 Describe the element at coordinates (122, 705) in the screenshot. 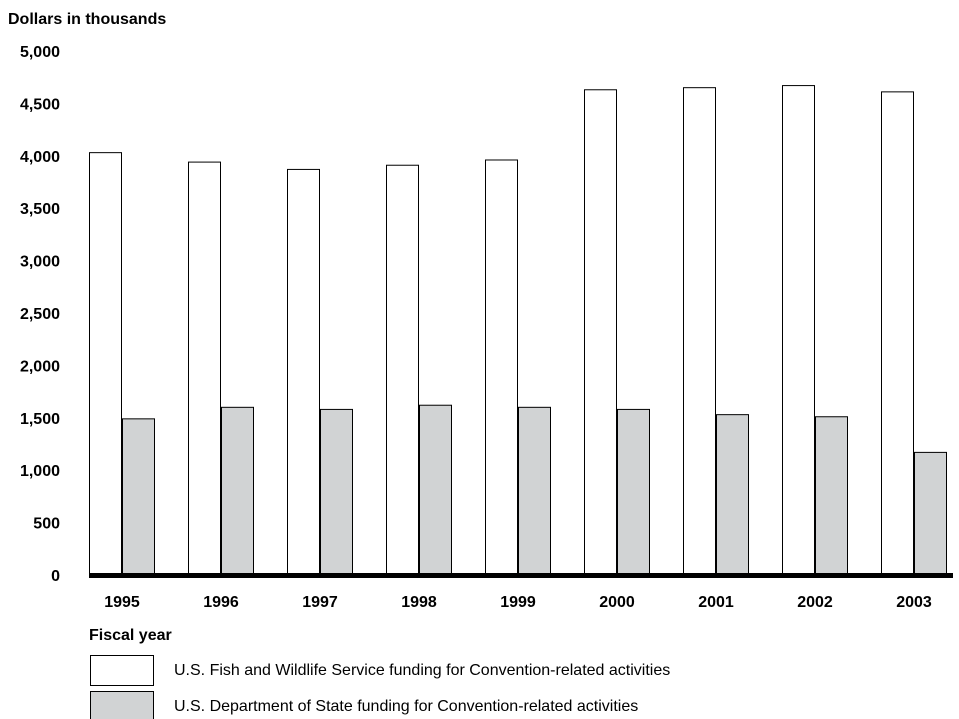

I see `legend-swatch-dos` at that location.